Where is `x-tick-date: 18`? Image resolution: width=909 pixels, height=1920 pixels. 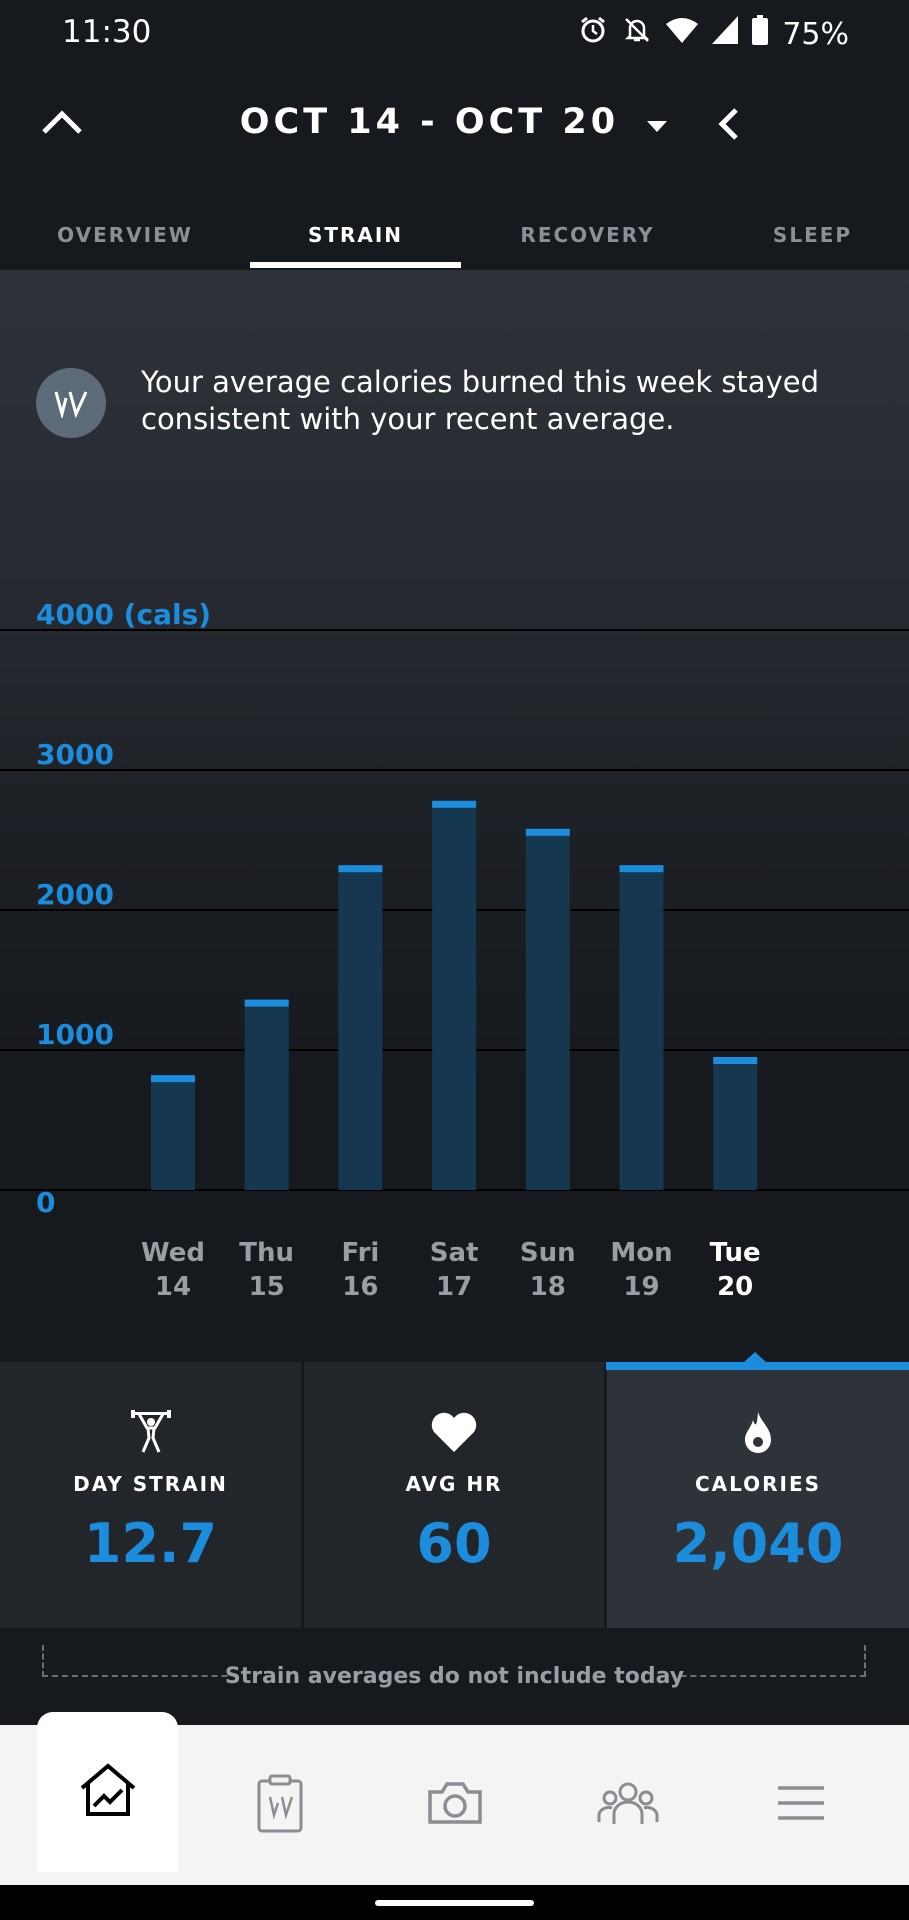 x-tick-date: 18 is located at coordinates (547, 1287).